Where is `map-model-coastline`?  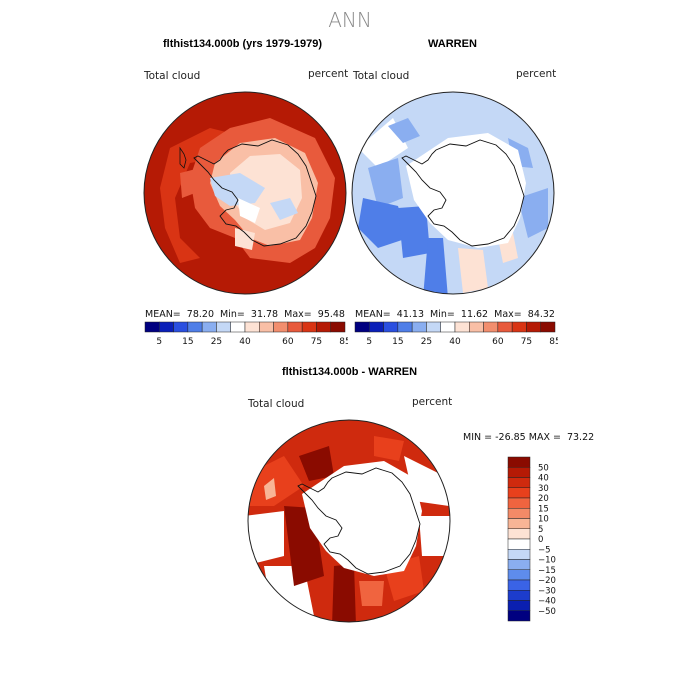 map-model-coastline is located at coordinates (255, 193).